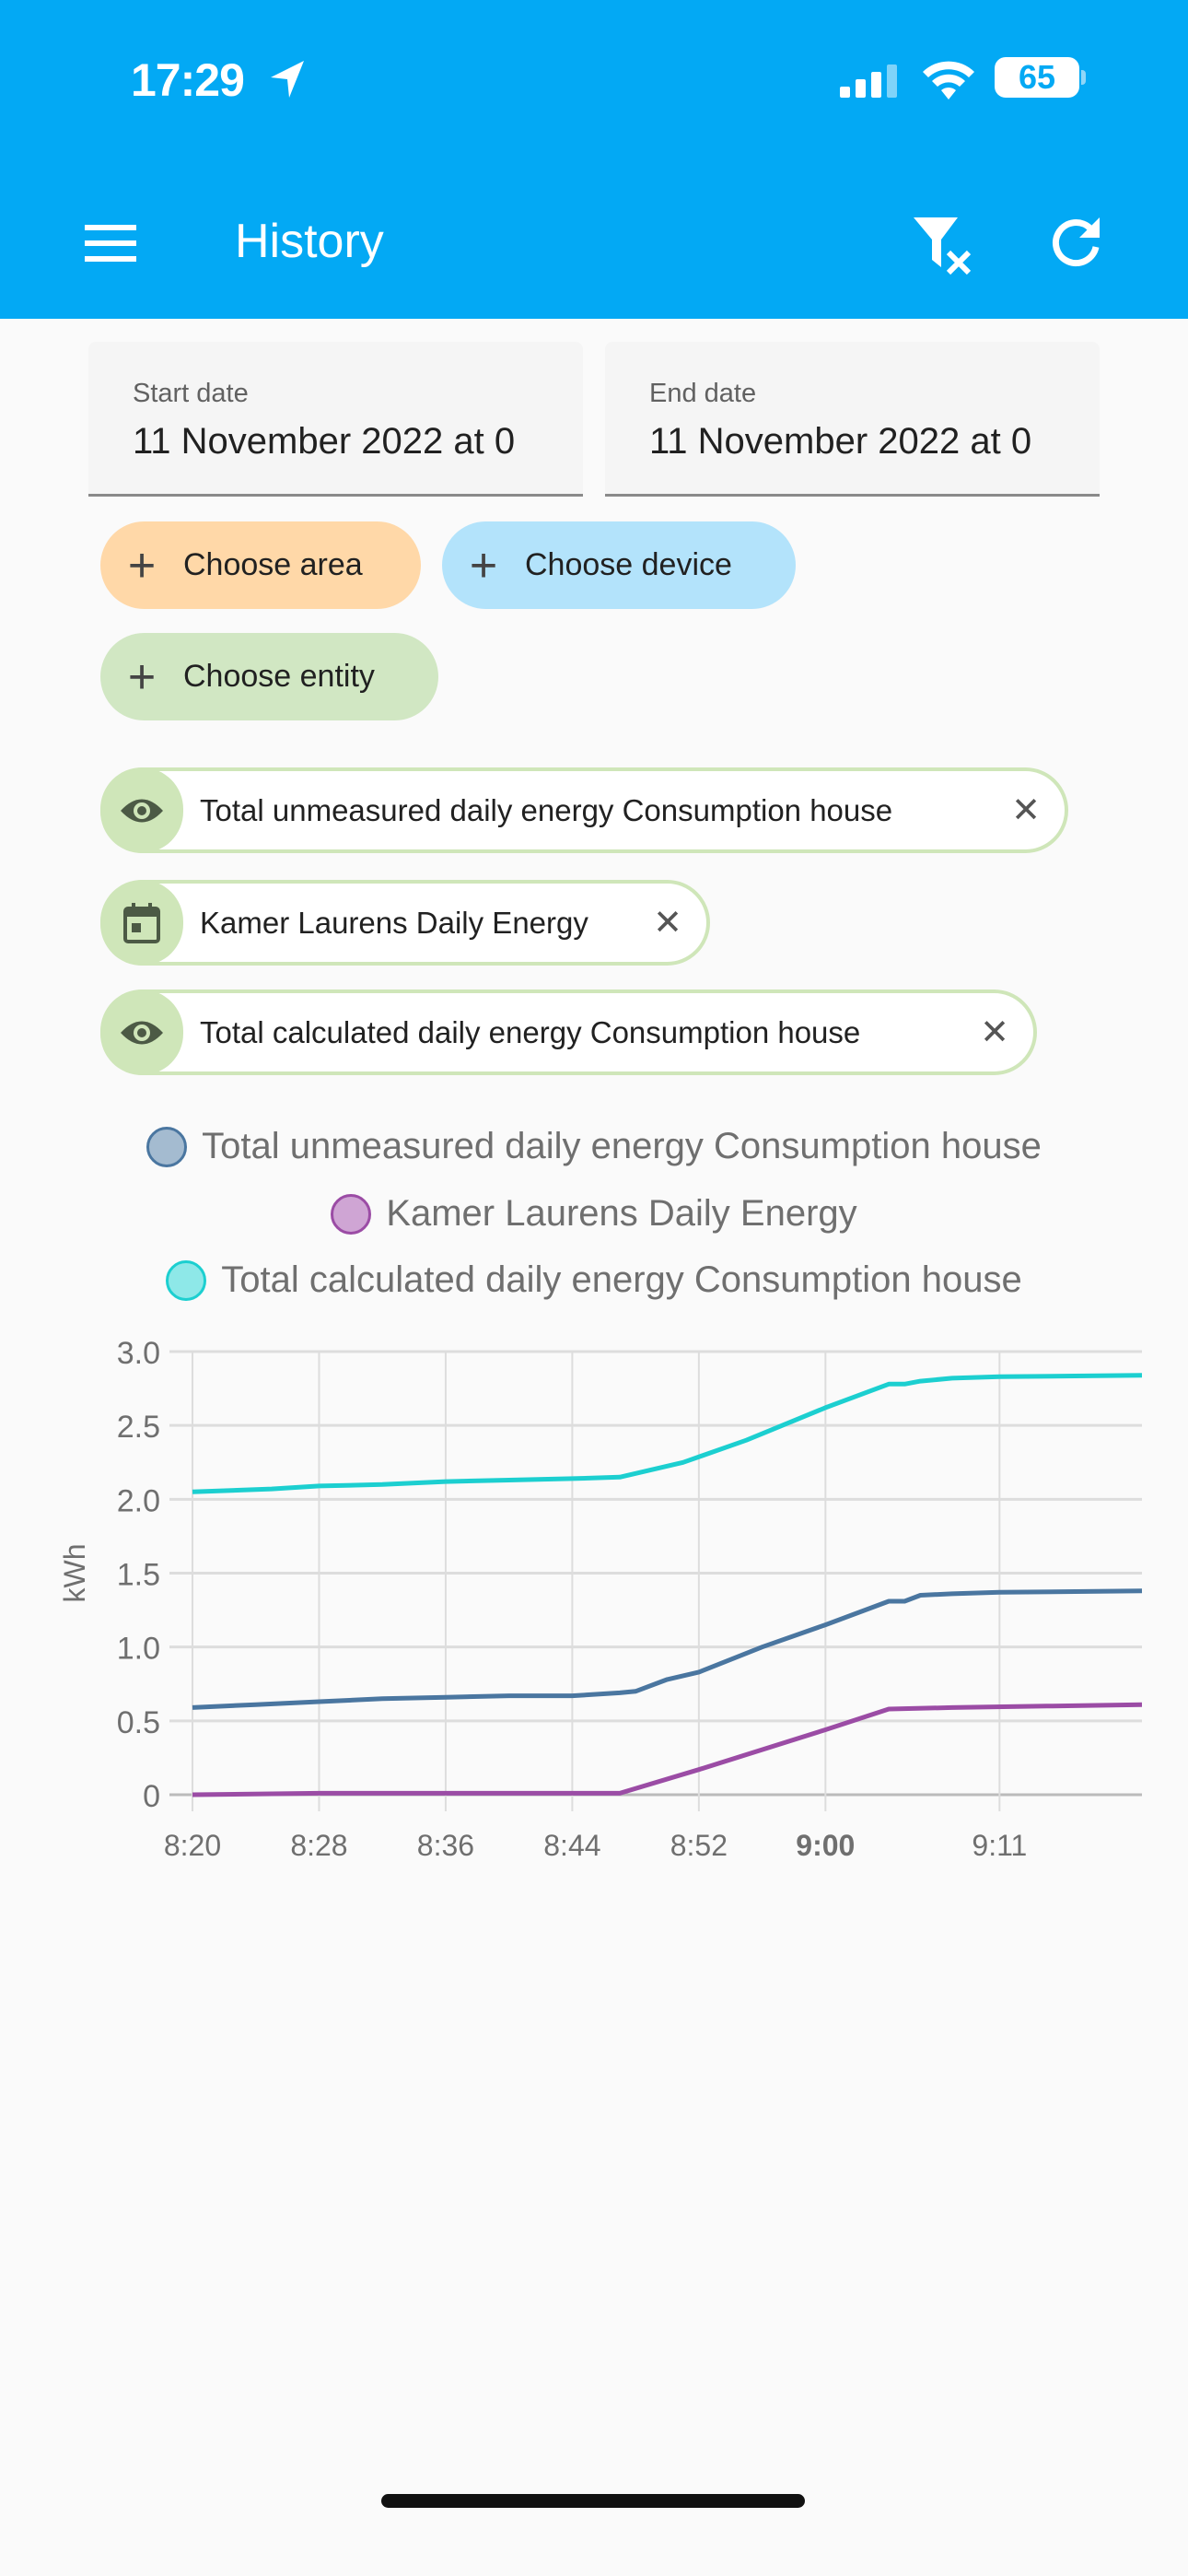 The image size is (1188, 2576). Describe the element at coordinates (1075, 241) in the screenshot. I see `refresh-icon` at that location.